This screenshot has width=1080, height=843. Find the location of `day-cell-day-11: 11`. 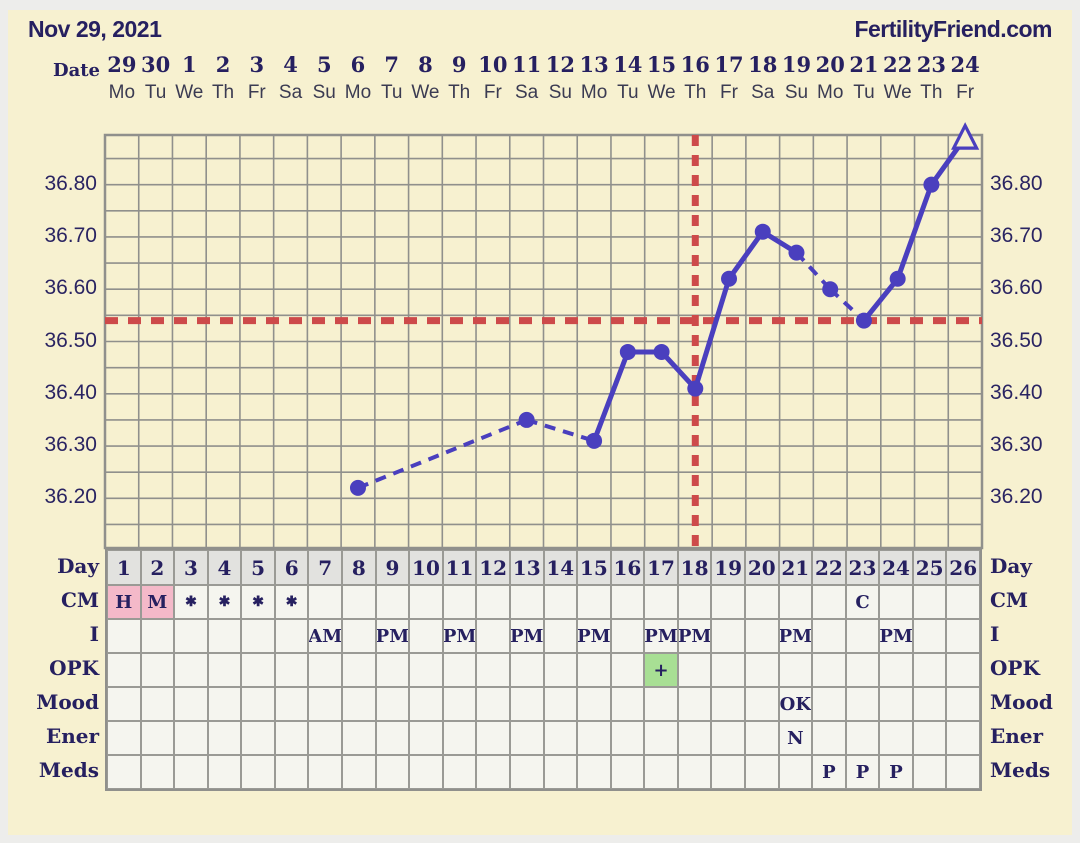

day-cell-day-11: 11 is located at coordinates (459, 567).